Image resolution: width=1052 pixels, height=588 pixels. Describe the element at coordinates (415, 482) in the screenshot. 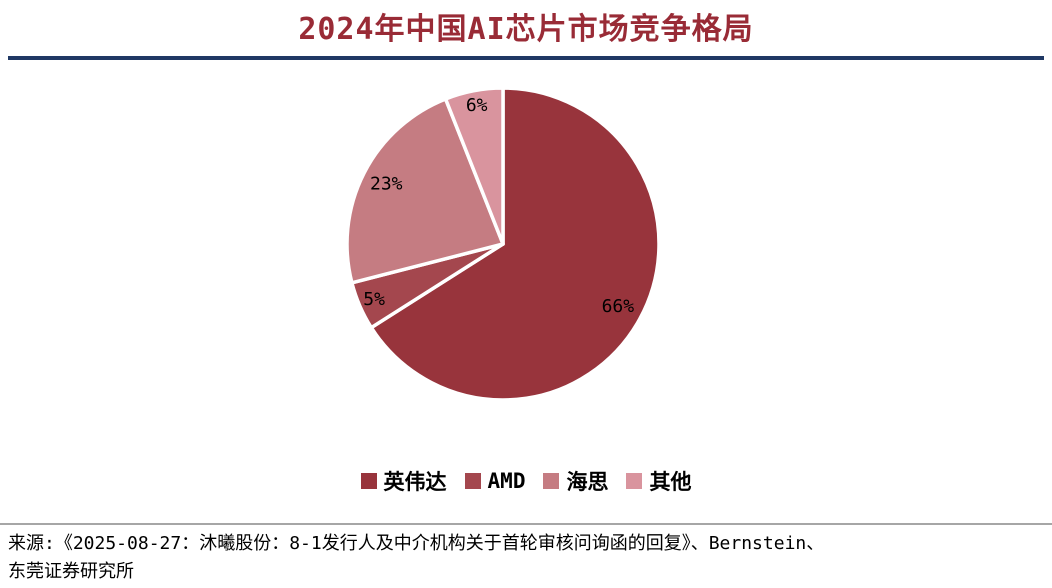

I see `legend-label: 英伟达` at that location.